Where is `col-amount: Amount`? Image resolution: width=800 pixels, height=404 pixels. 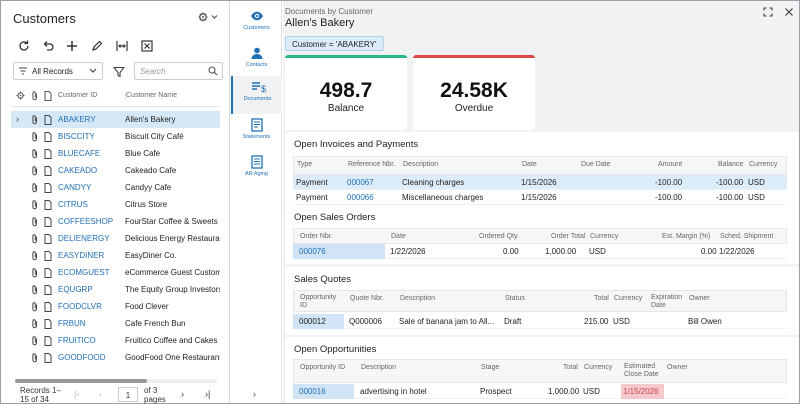 col-amount: Amount is located at coordinates (670, 164).